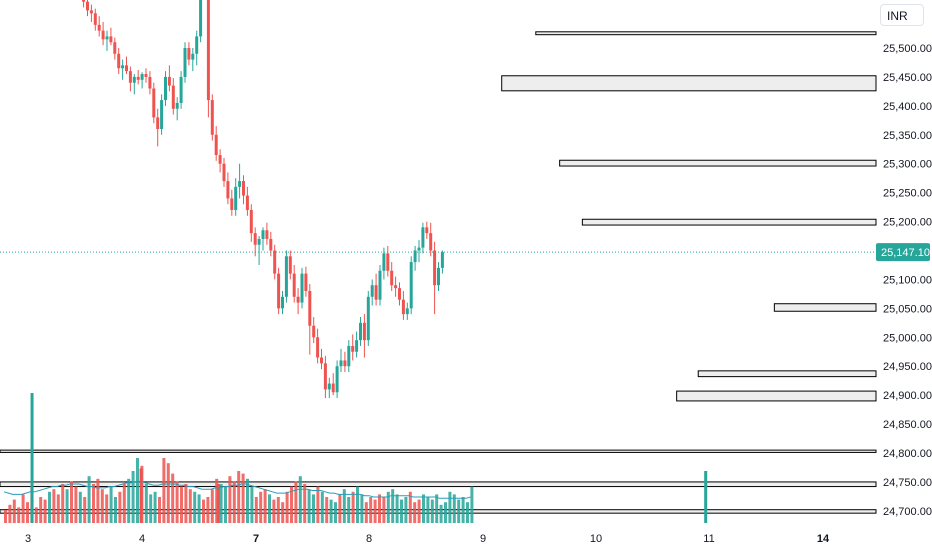 The width and height of the screenshot is (932, 555). What do you see at coordinates (907, 367) in the screenshot?
I see `y-tick-label: 24,950.00` at bounding box center [907, 367].